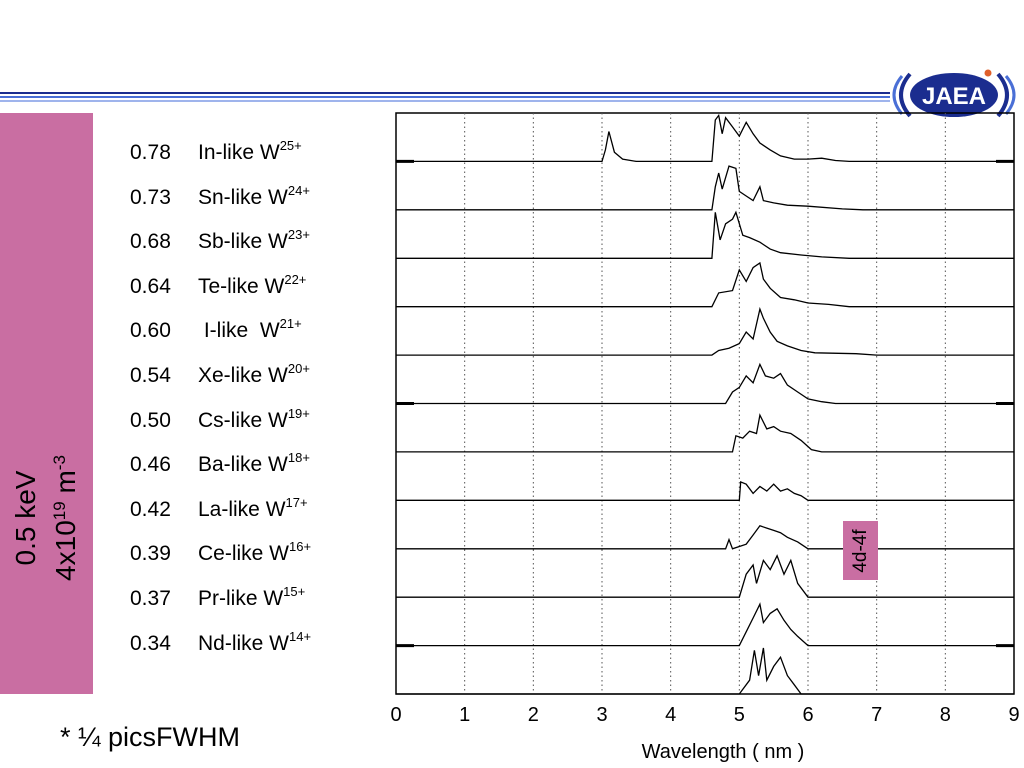 The height and width of the screenshot is (768, 1024). Describe the element at coordinates (298, 458) in the screenshot. I see `ion-charge: 18+` at that location.